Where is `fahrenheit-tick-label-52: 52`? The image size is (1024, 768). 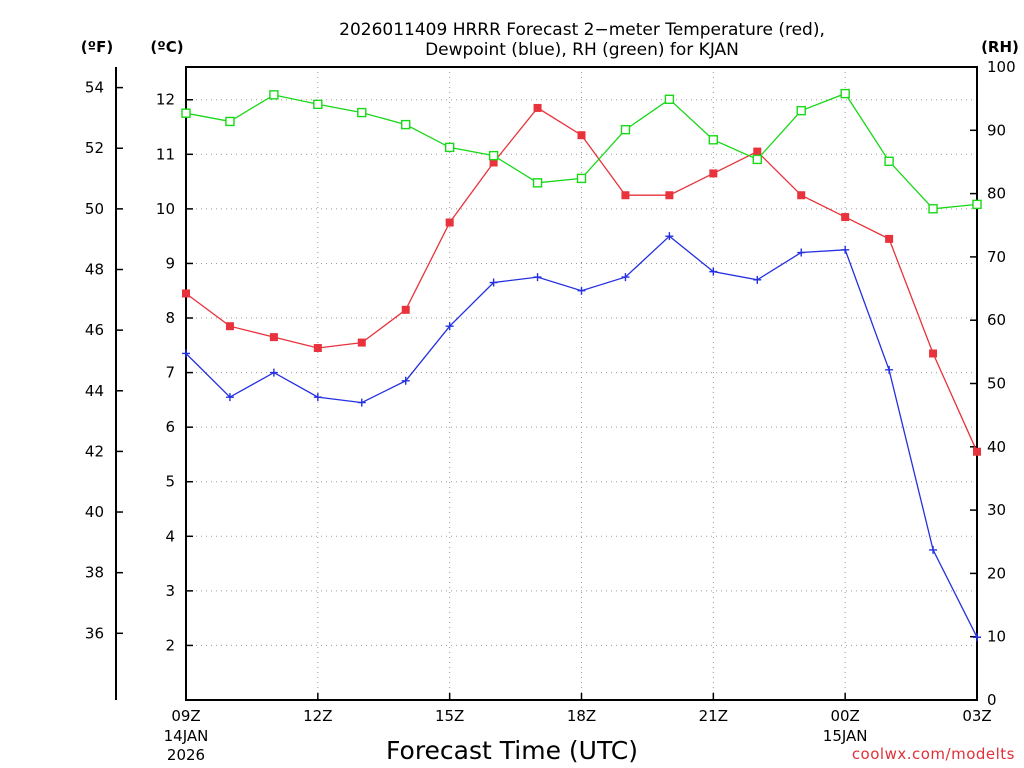
fahrenheit-tick-label-52: 52 is located at coordinates (94, 148).